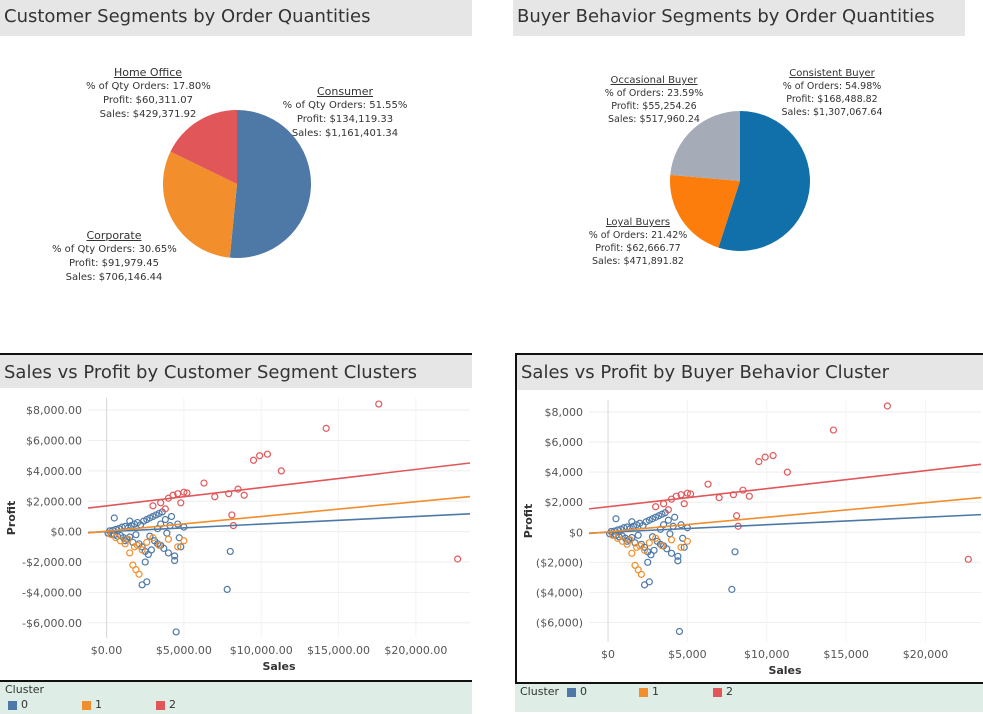 The image size is (983, 714). I want to click on pie-slice-consumer, so click(270, 184).